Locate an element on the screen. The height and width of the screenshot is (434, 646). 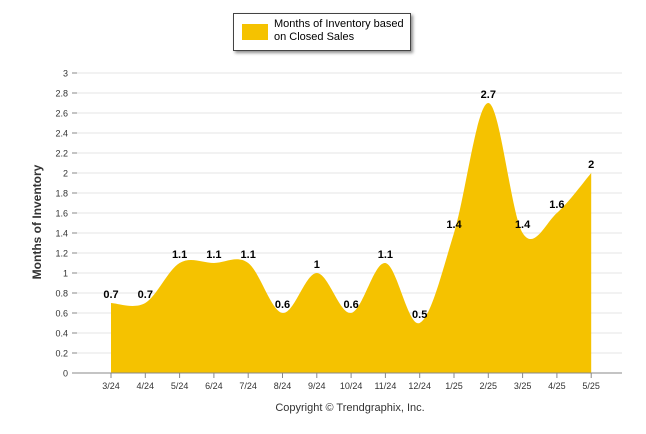
copyright-text: Copyright © Trendgraphix, Inc. is located at coordinates (350, 408).